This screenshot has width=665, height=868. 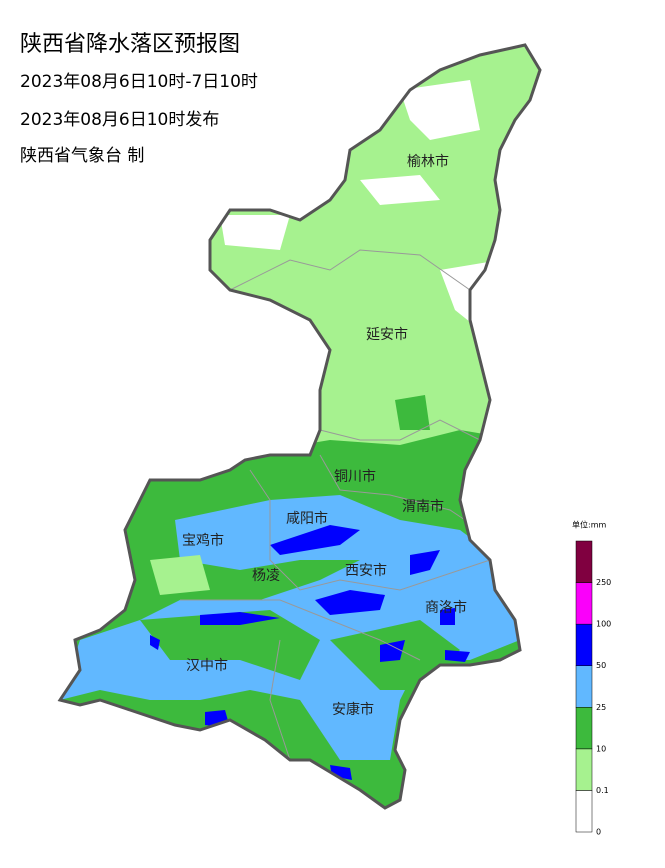 What do you see at coordinates (366, 570) in the screenshot?
I see `city-label: 西安市` at bounding box center [366, 570].